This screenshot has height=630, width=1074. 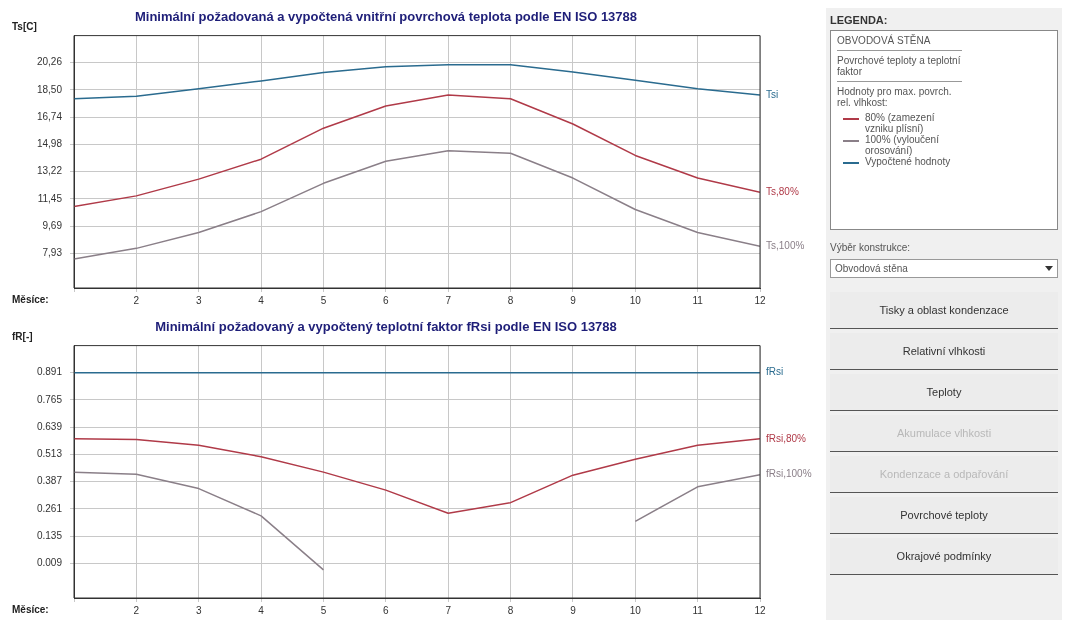 What do you see at coordinates (899, 66) in the screenshot?
I see `text: Povrchové teploty a teplotní faktor` at bounding box center [899, 66].